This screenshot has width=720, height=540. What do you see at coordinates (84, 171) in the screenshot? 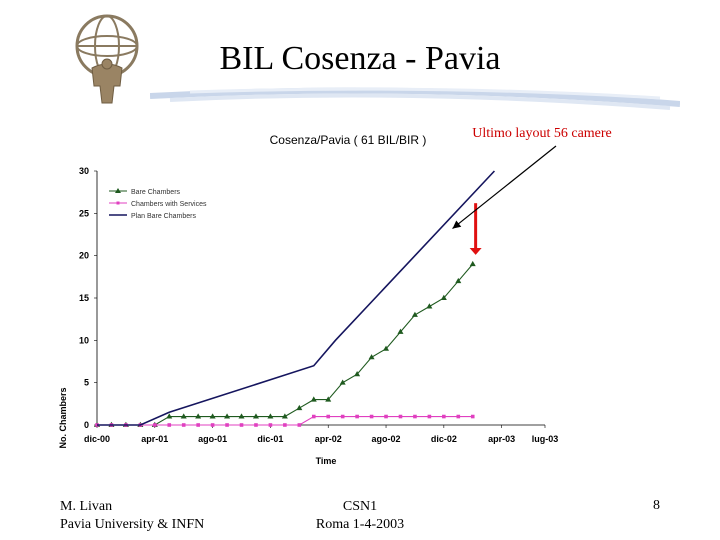
I see `y-tick-label-30: 30` at bounding box center [84, 171].